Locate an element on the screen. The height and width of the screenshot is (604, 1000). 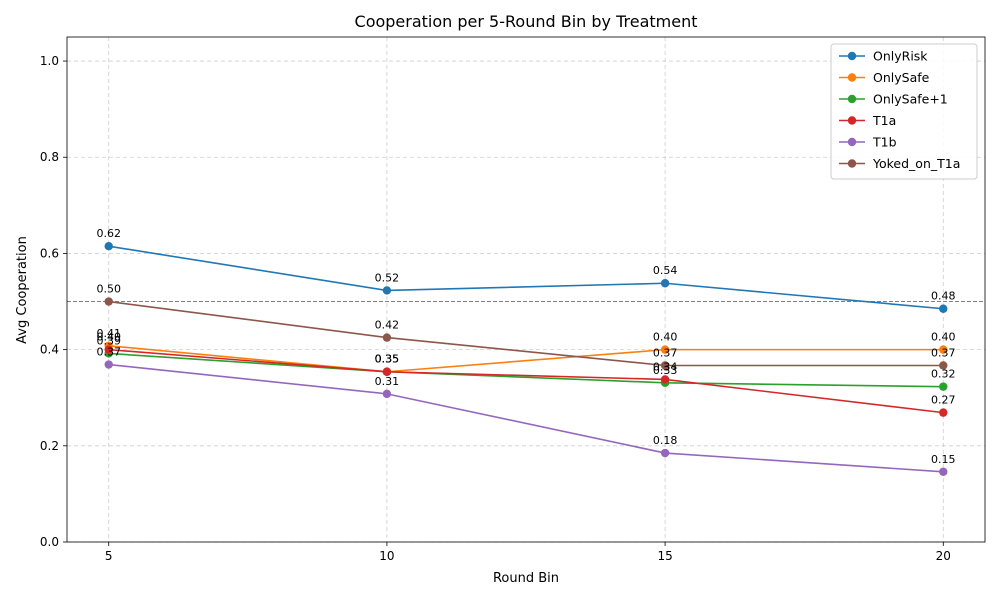
legend-label: OnlySafe+1 is located at coordinates (910, 99).